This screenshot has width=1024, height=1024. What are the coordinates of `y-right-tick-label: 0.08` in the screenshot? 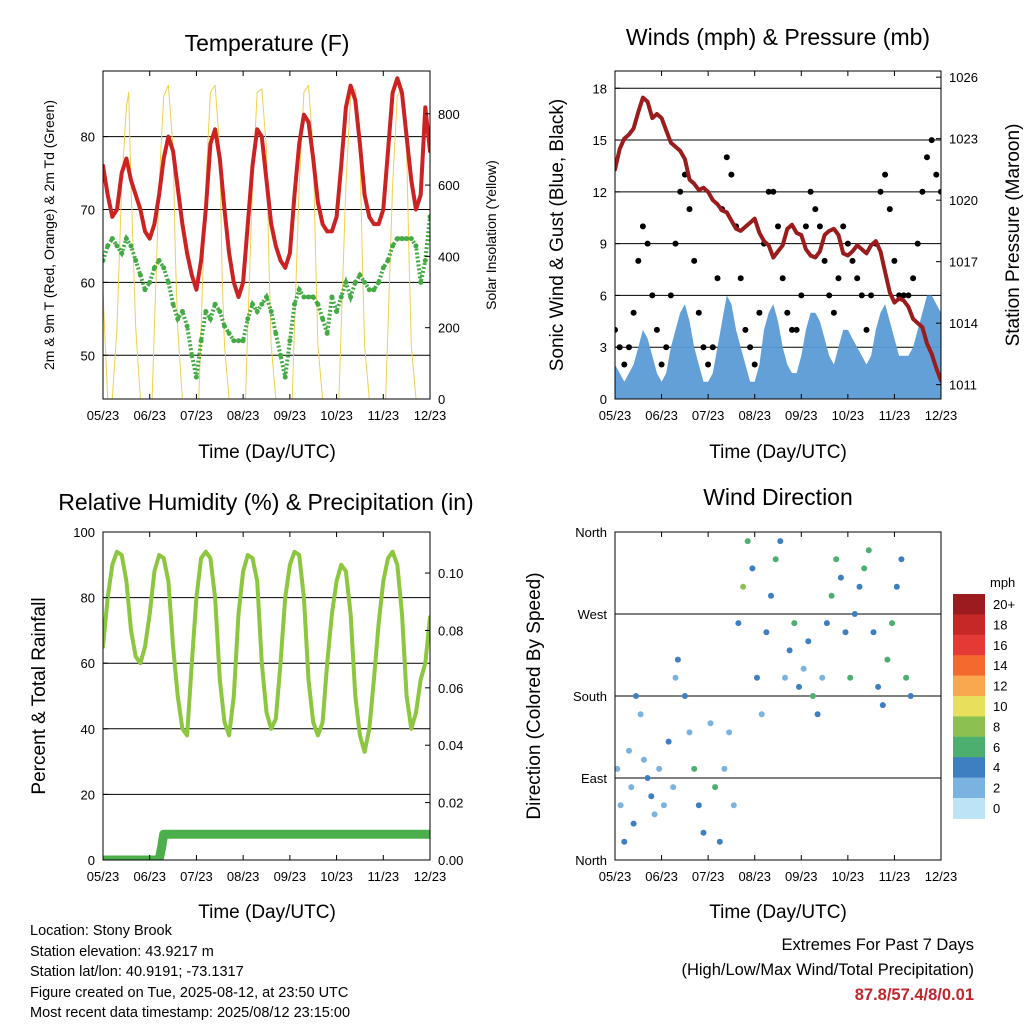 It's located at (450, 630).